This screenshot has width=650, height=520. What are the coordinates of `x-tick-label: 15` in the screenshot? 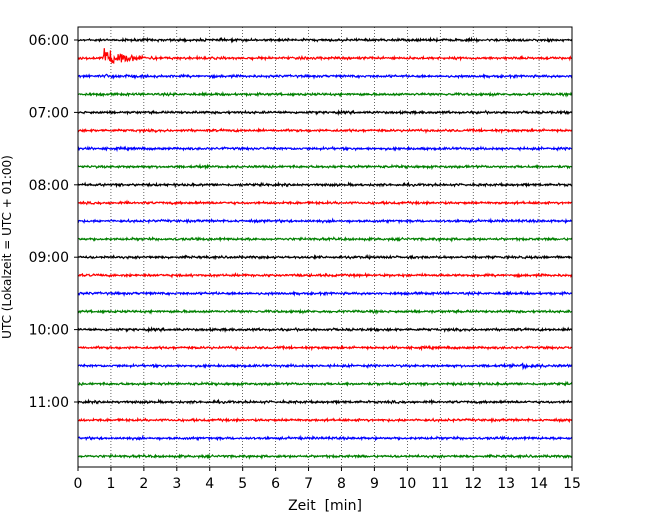 It's located at (572, 484).